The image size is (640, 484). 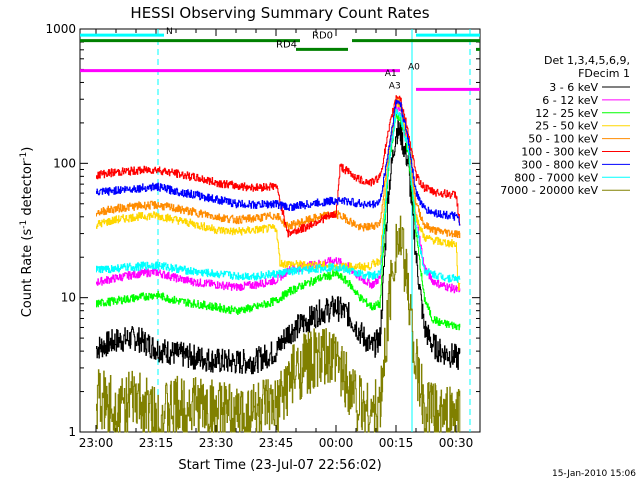 What do you see at coordinates (395, 86) in the screenshot?
I see `status-label-a3: A3` at bounding box center [395, 86].